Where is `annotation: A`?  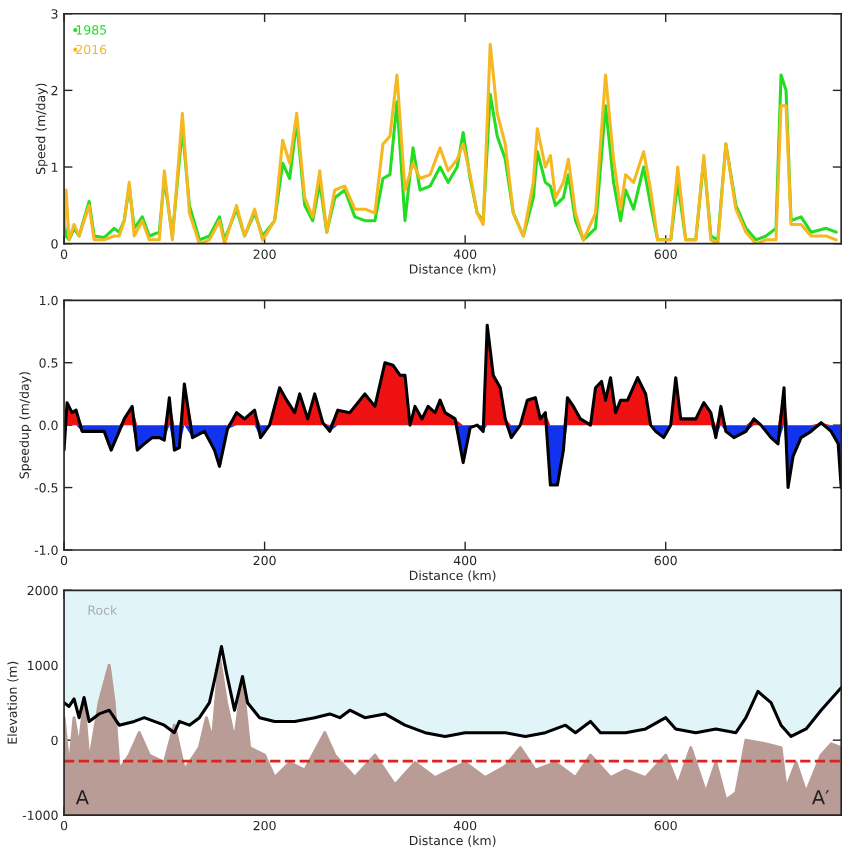 annotation: A is located at coordinates (82, 797).